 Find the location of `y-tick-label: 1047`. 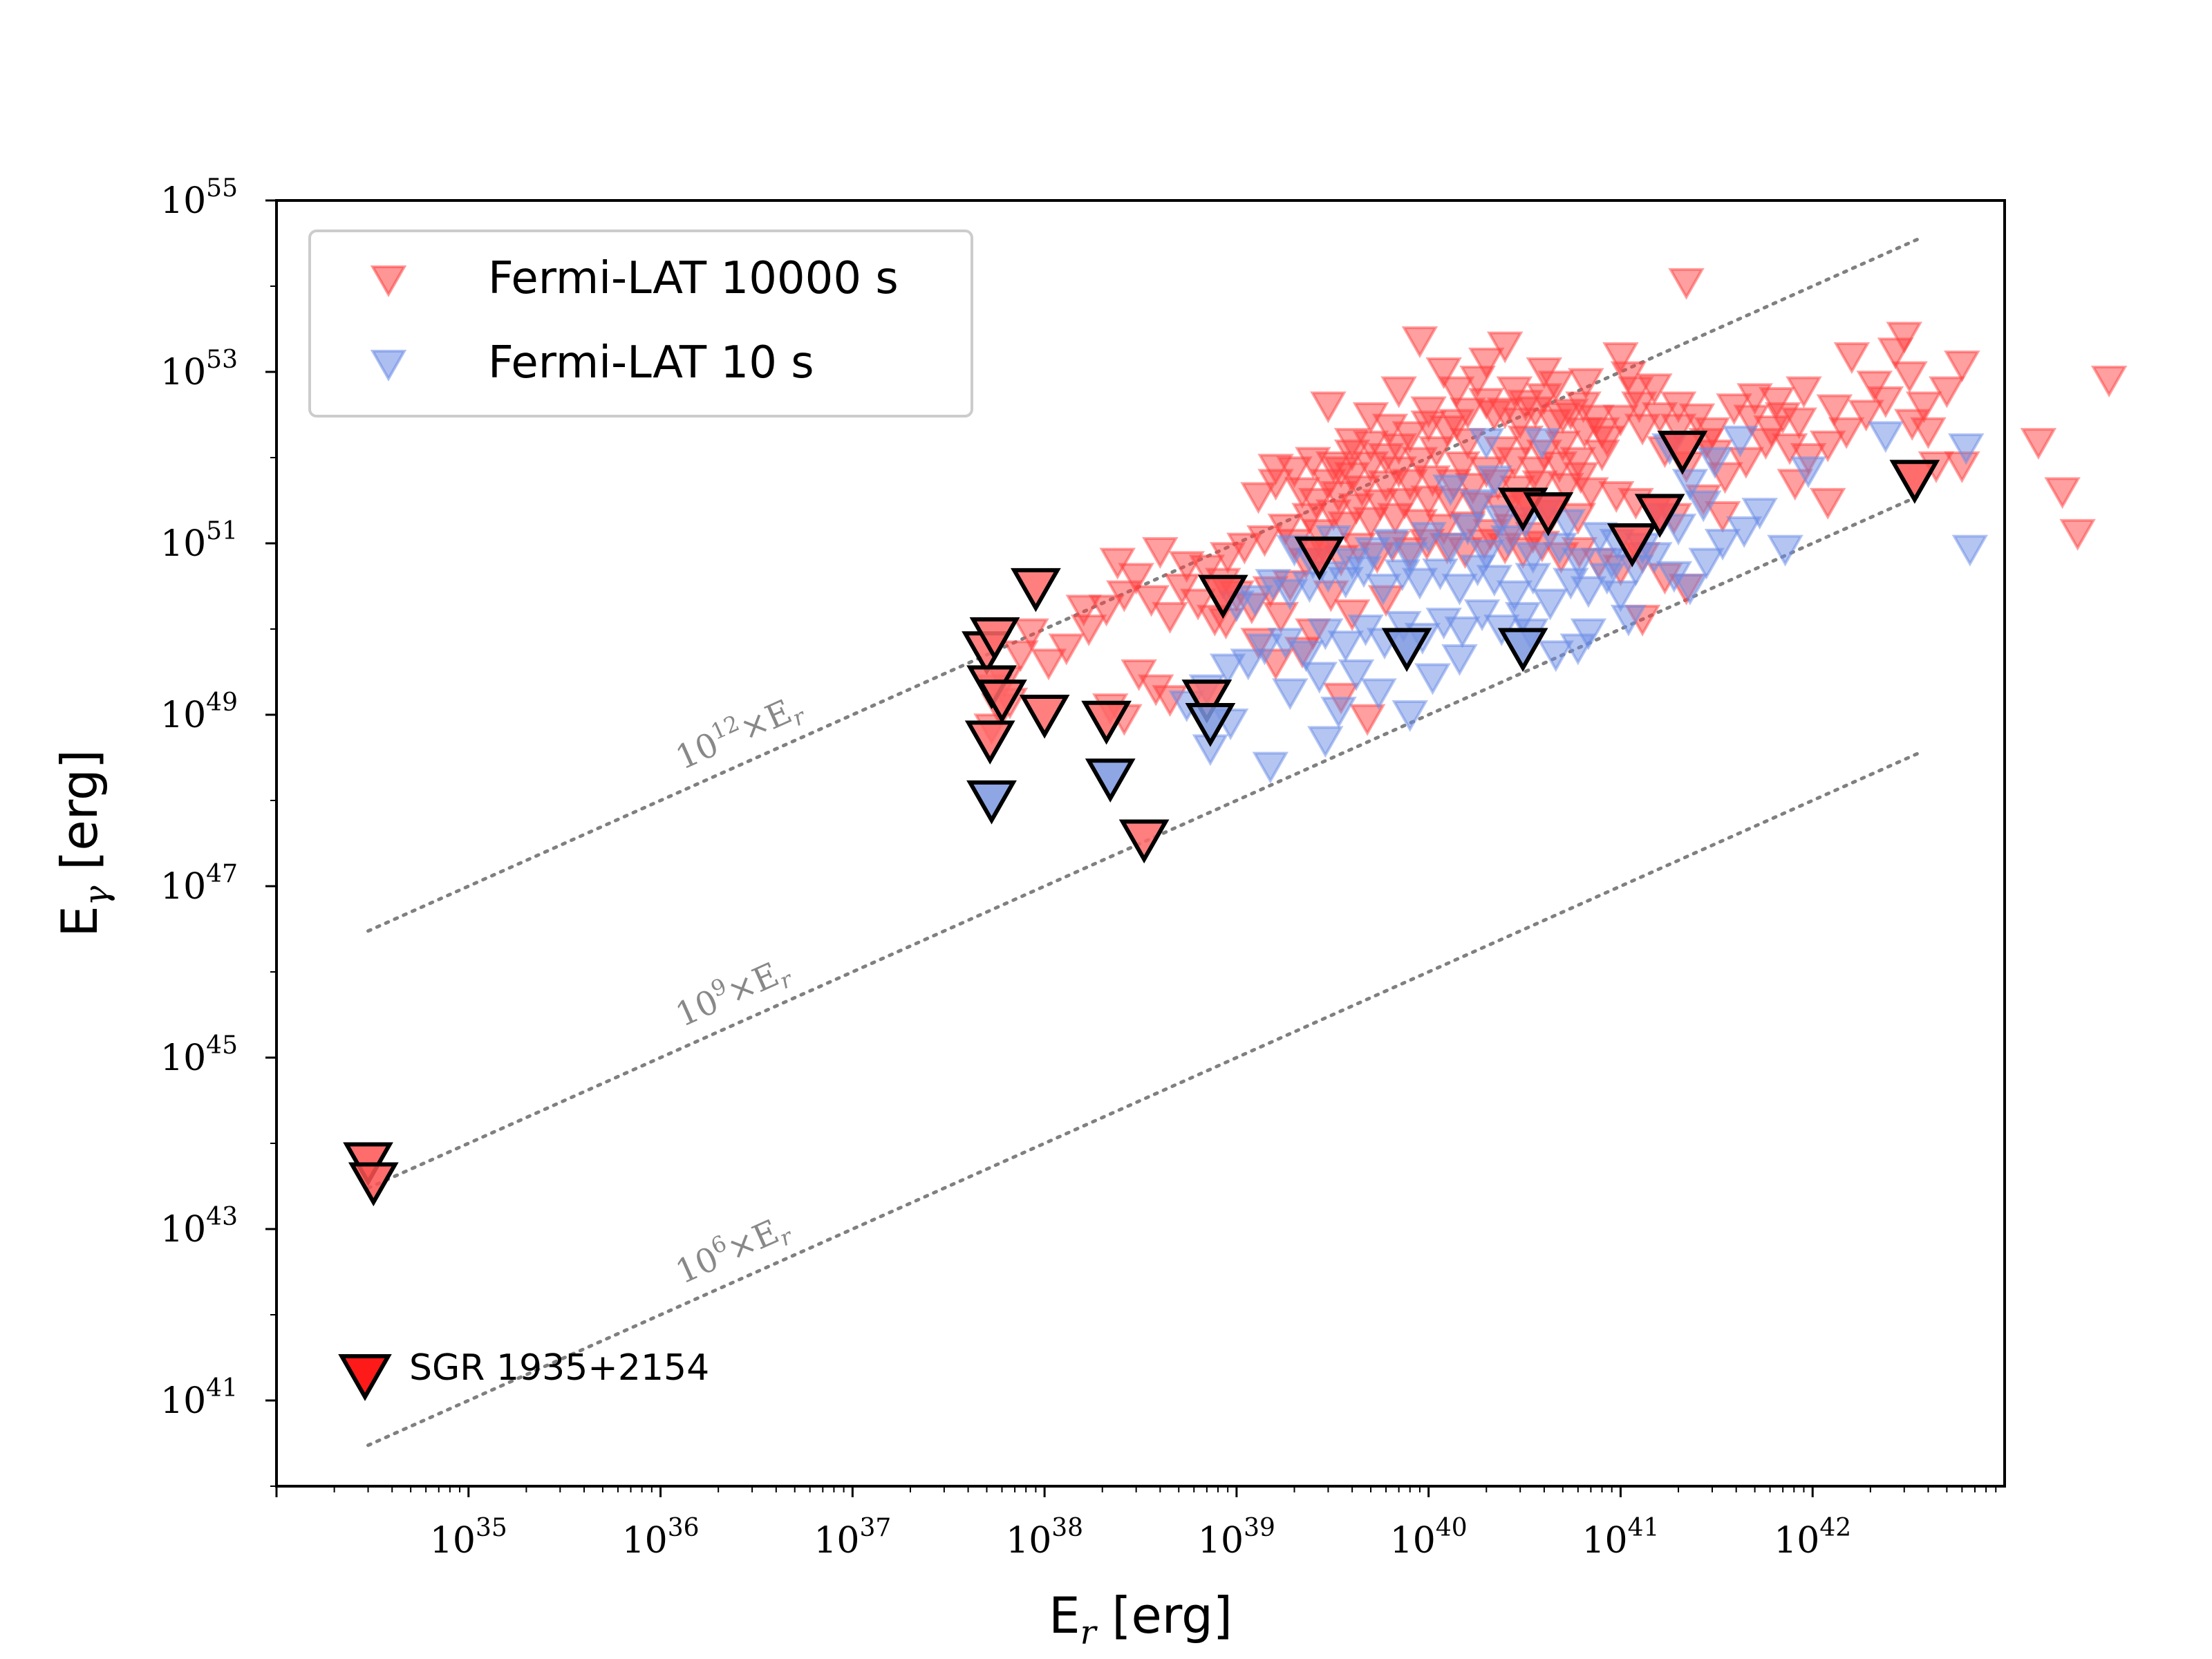

y-tick-label: 1047 is located at coordinates (199, 884).